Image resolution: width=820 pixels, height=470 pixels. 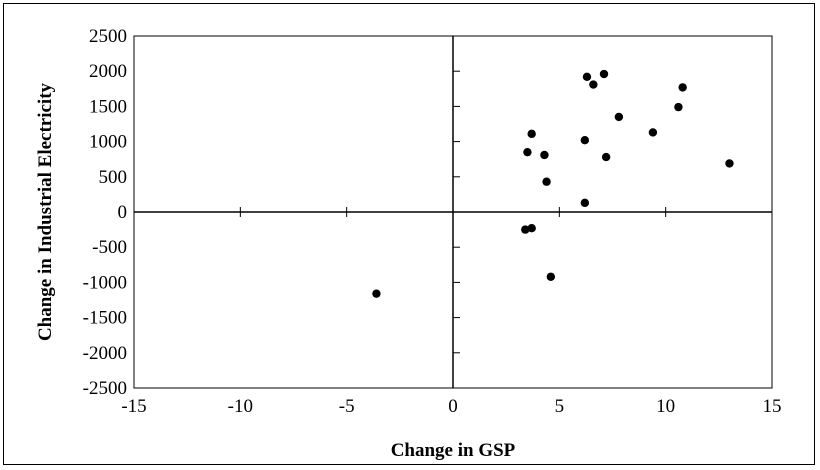 I want to click on y-tick-label: -500, so click(x=109, y=247).